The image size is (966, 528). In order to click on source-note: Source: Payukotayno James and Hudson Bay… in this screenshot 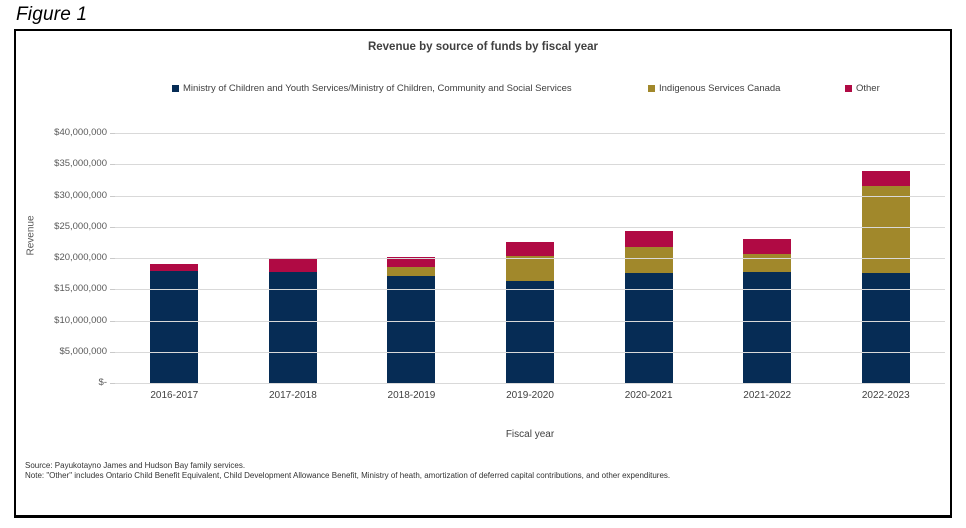, I will do `click(135, 465)`.